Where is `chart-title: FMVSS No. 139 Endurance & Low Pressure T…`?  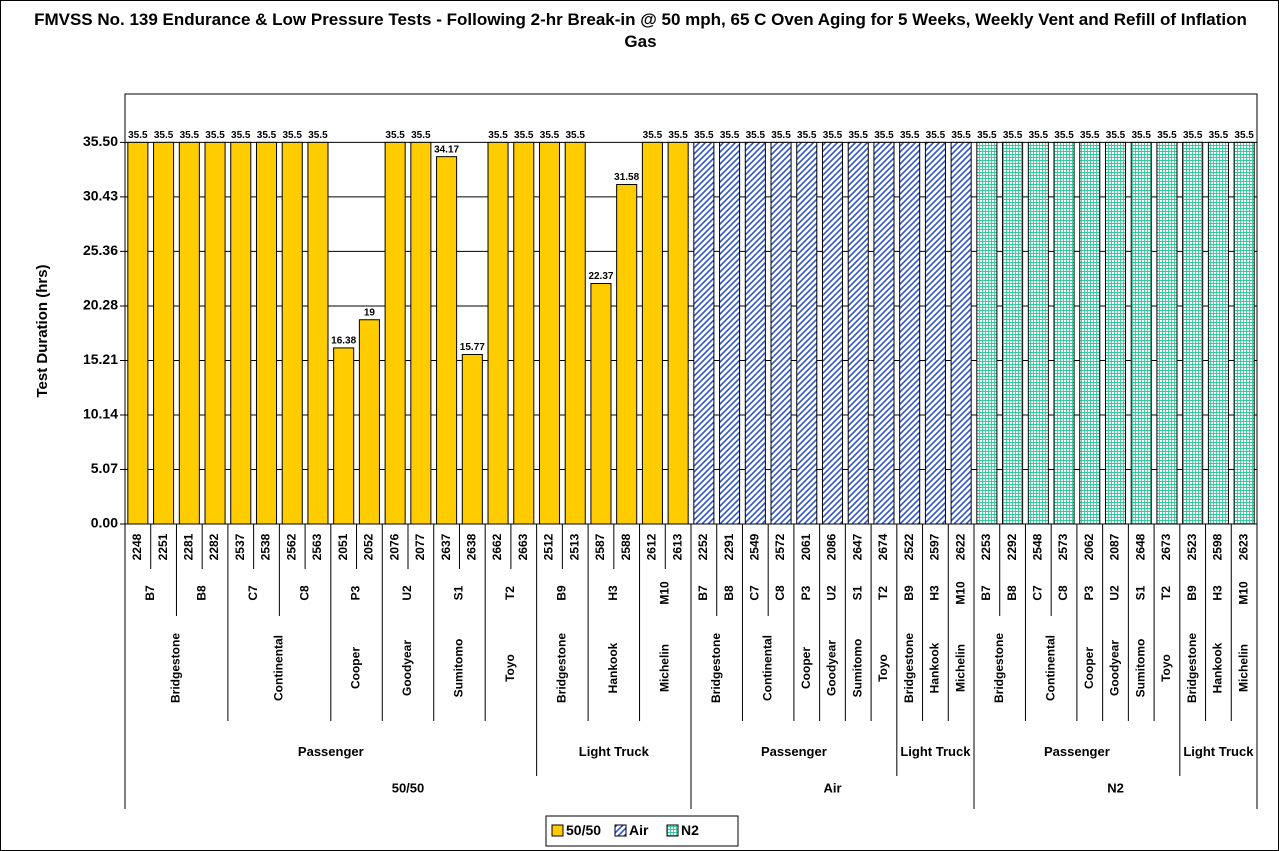 chart-title: FMVSS No. 139 Endurance & Low Pressure T… is located at coordinates (640, 30).